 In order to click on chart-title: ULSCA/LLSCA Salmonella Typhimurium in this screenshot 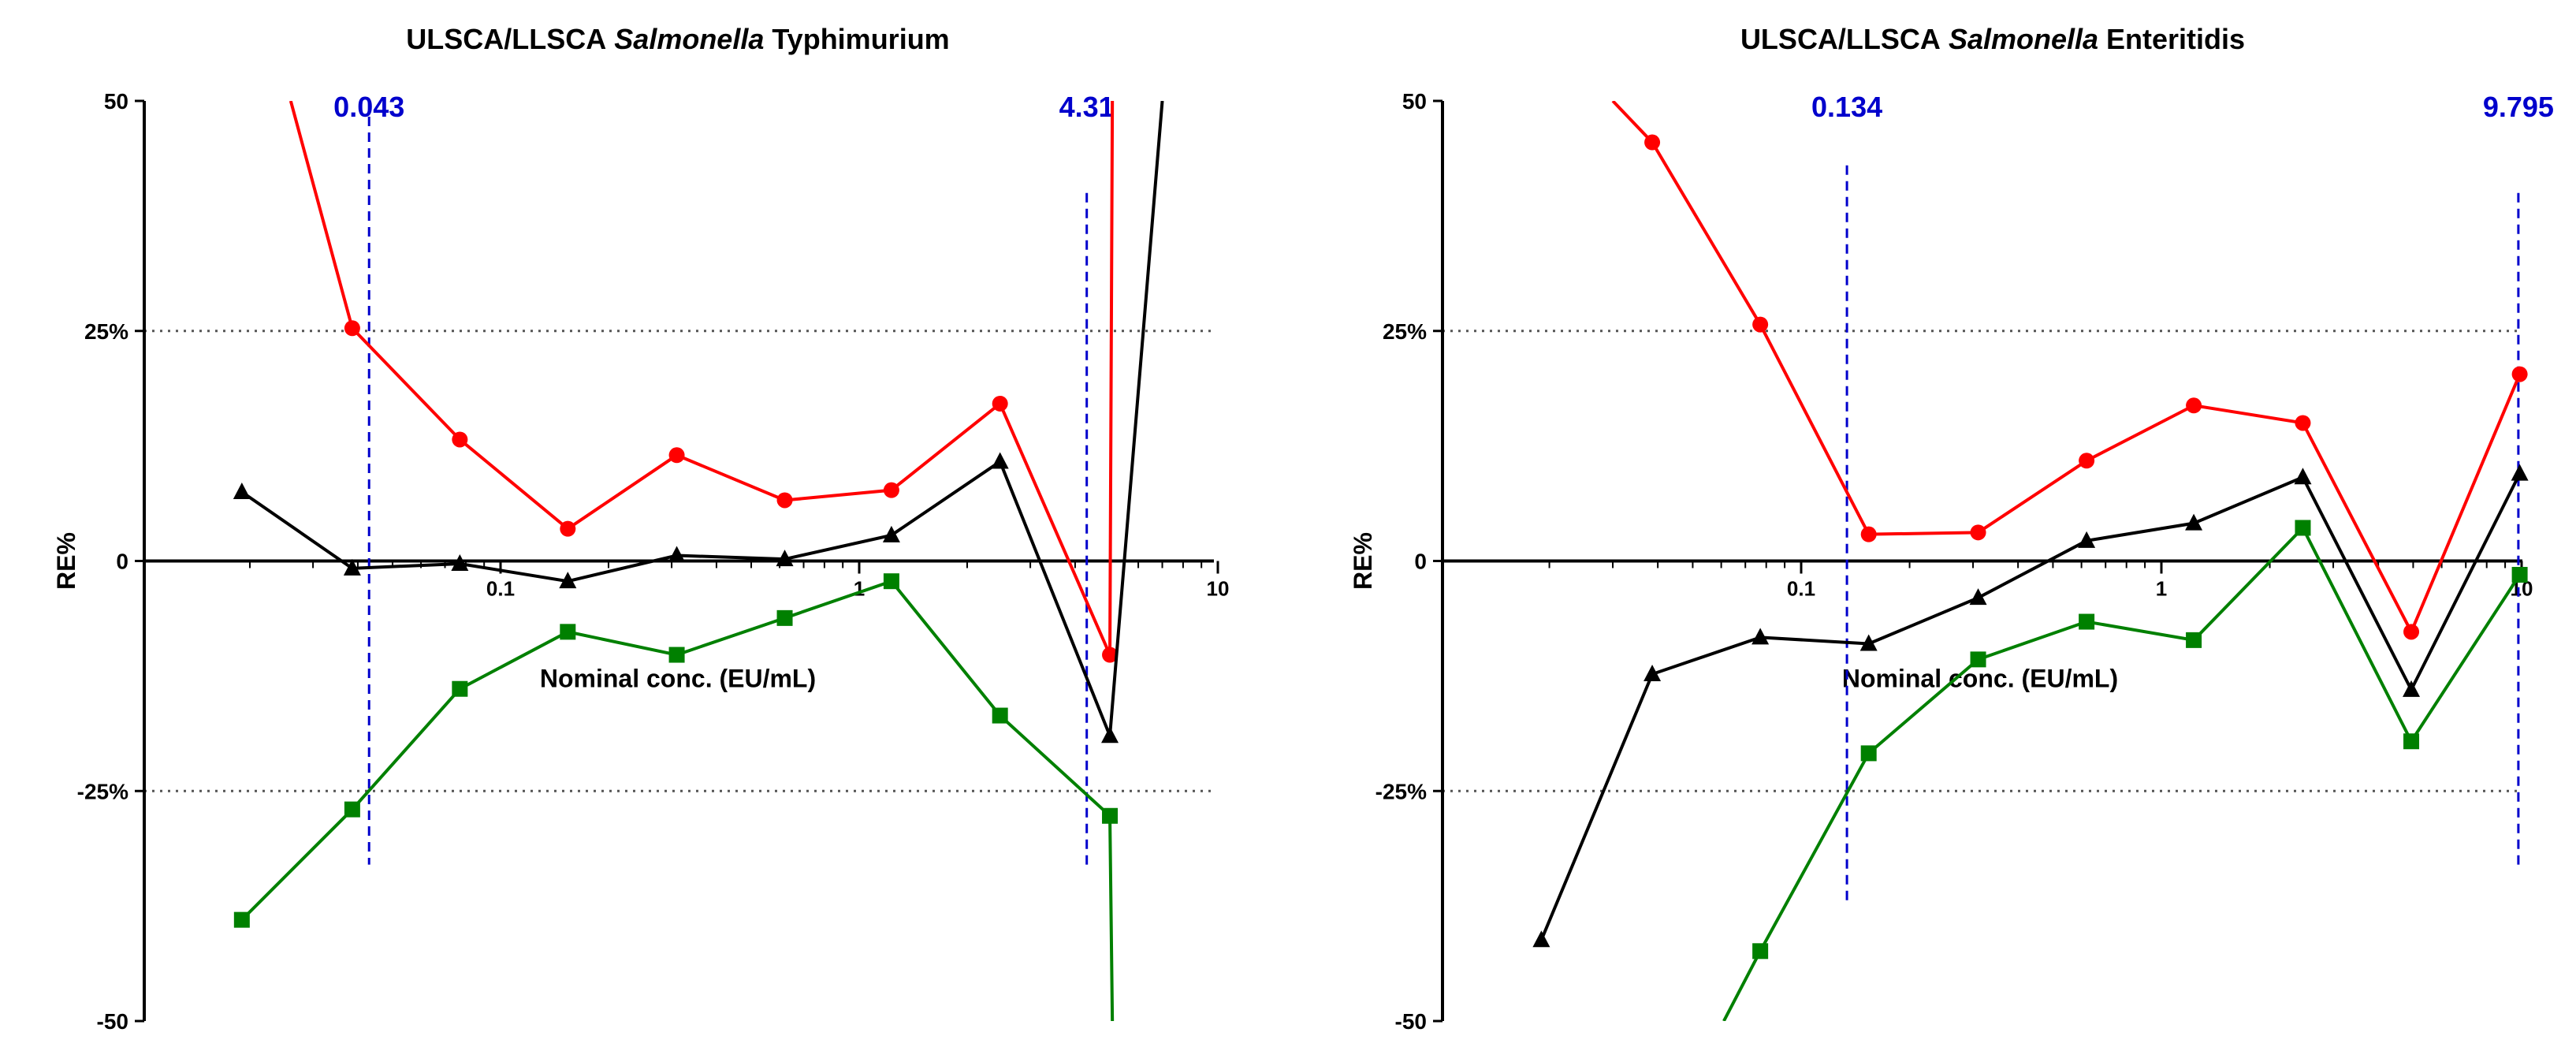, I will do `click(677, 39)`.